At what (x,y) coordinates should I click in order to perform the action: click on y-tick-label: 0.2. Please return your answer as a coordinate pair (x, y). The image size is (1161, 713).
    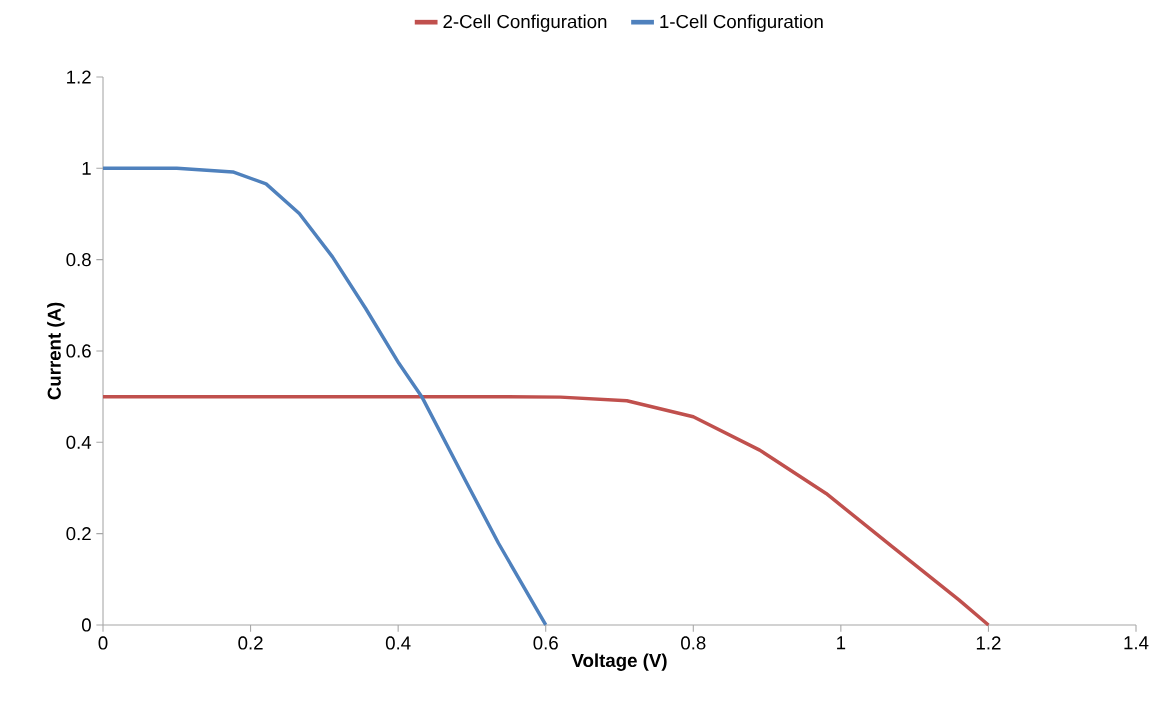
    Looking at the image, I should click on (78, 534).